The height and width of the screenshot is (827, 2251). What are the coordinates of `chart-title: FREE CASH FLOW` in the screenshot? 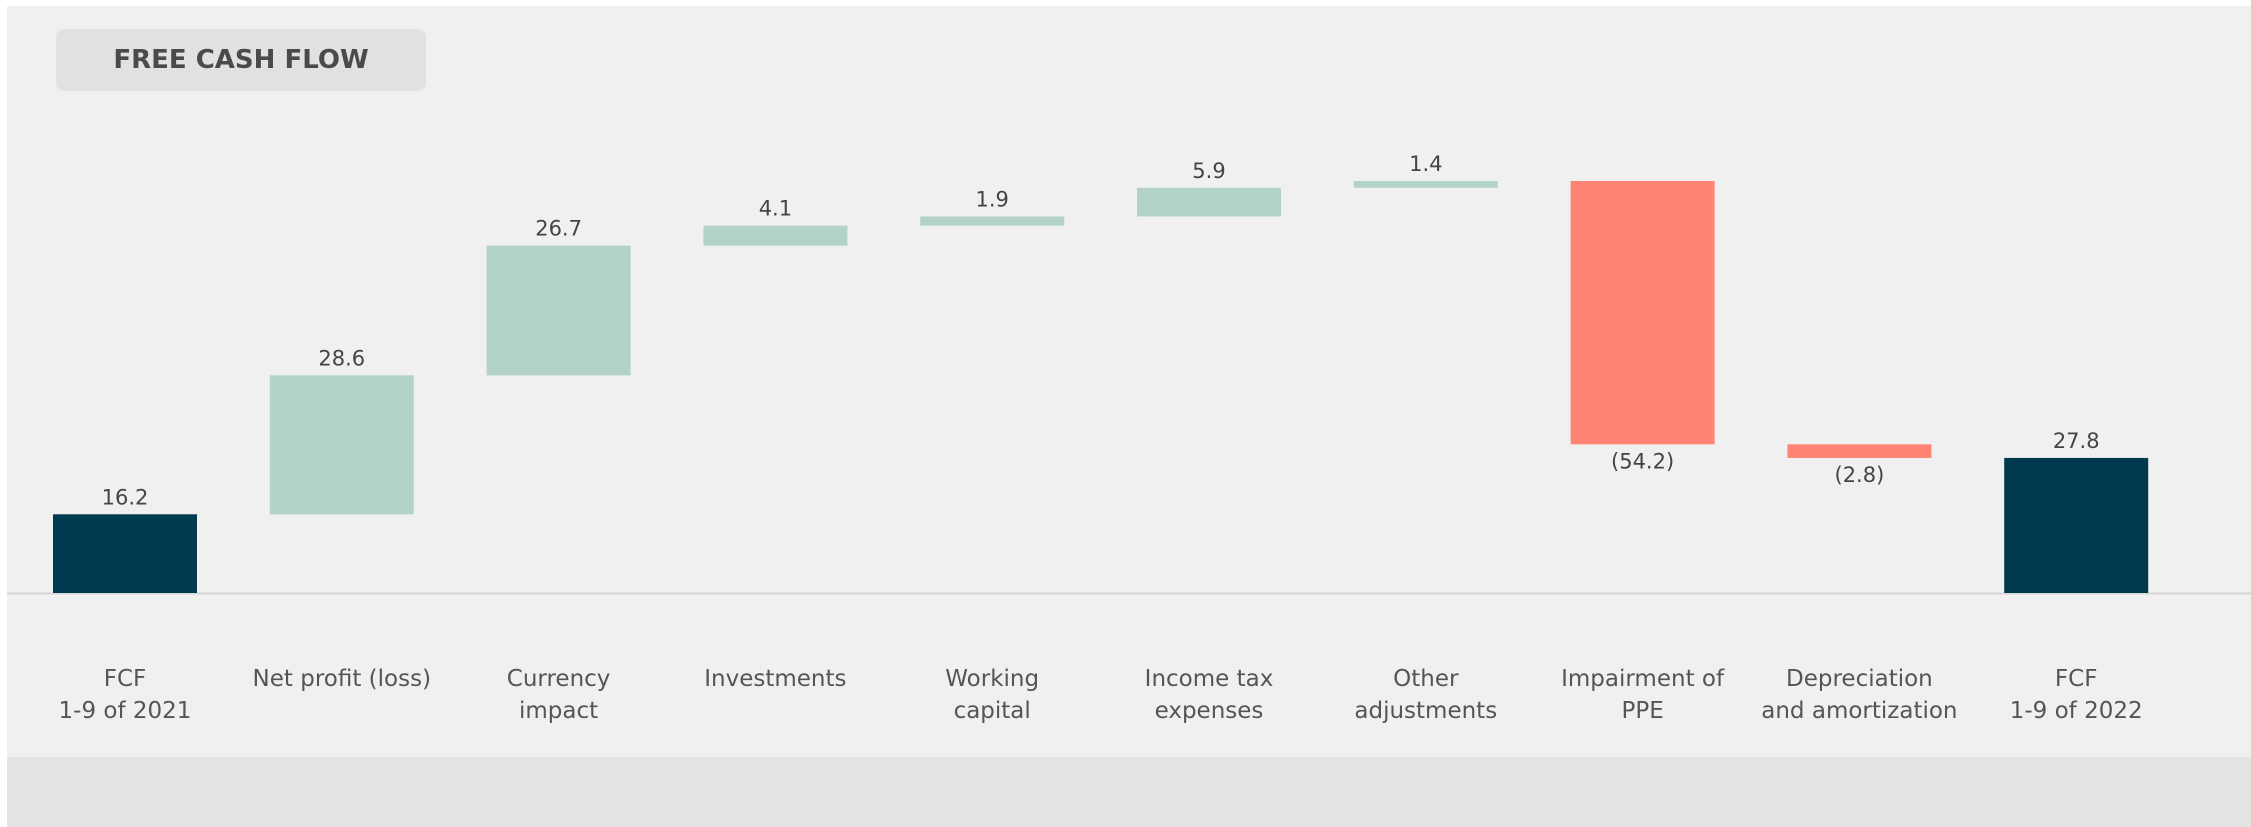 It's located at (241, 60).